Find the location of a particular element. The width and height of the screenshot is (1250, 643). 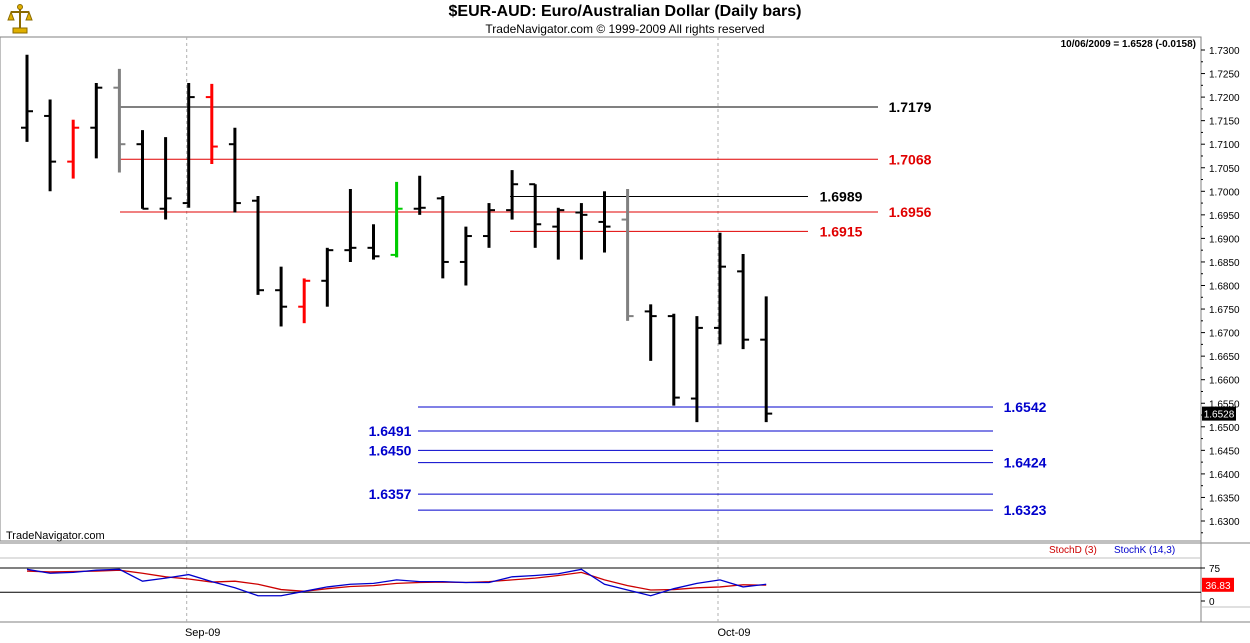

y-tick-label: 1.6900 is located at coordinates (1224, 239).